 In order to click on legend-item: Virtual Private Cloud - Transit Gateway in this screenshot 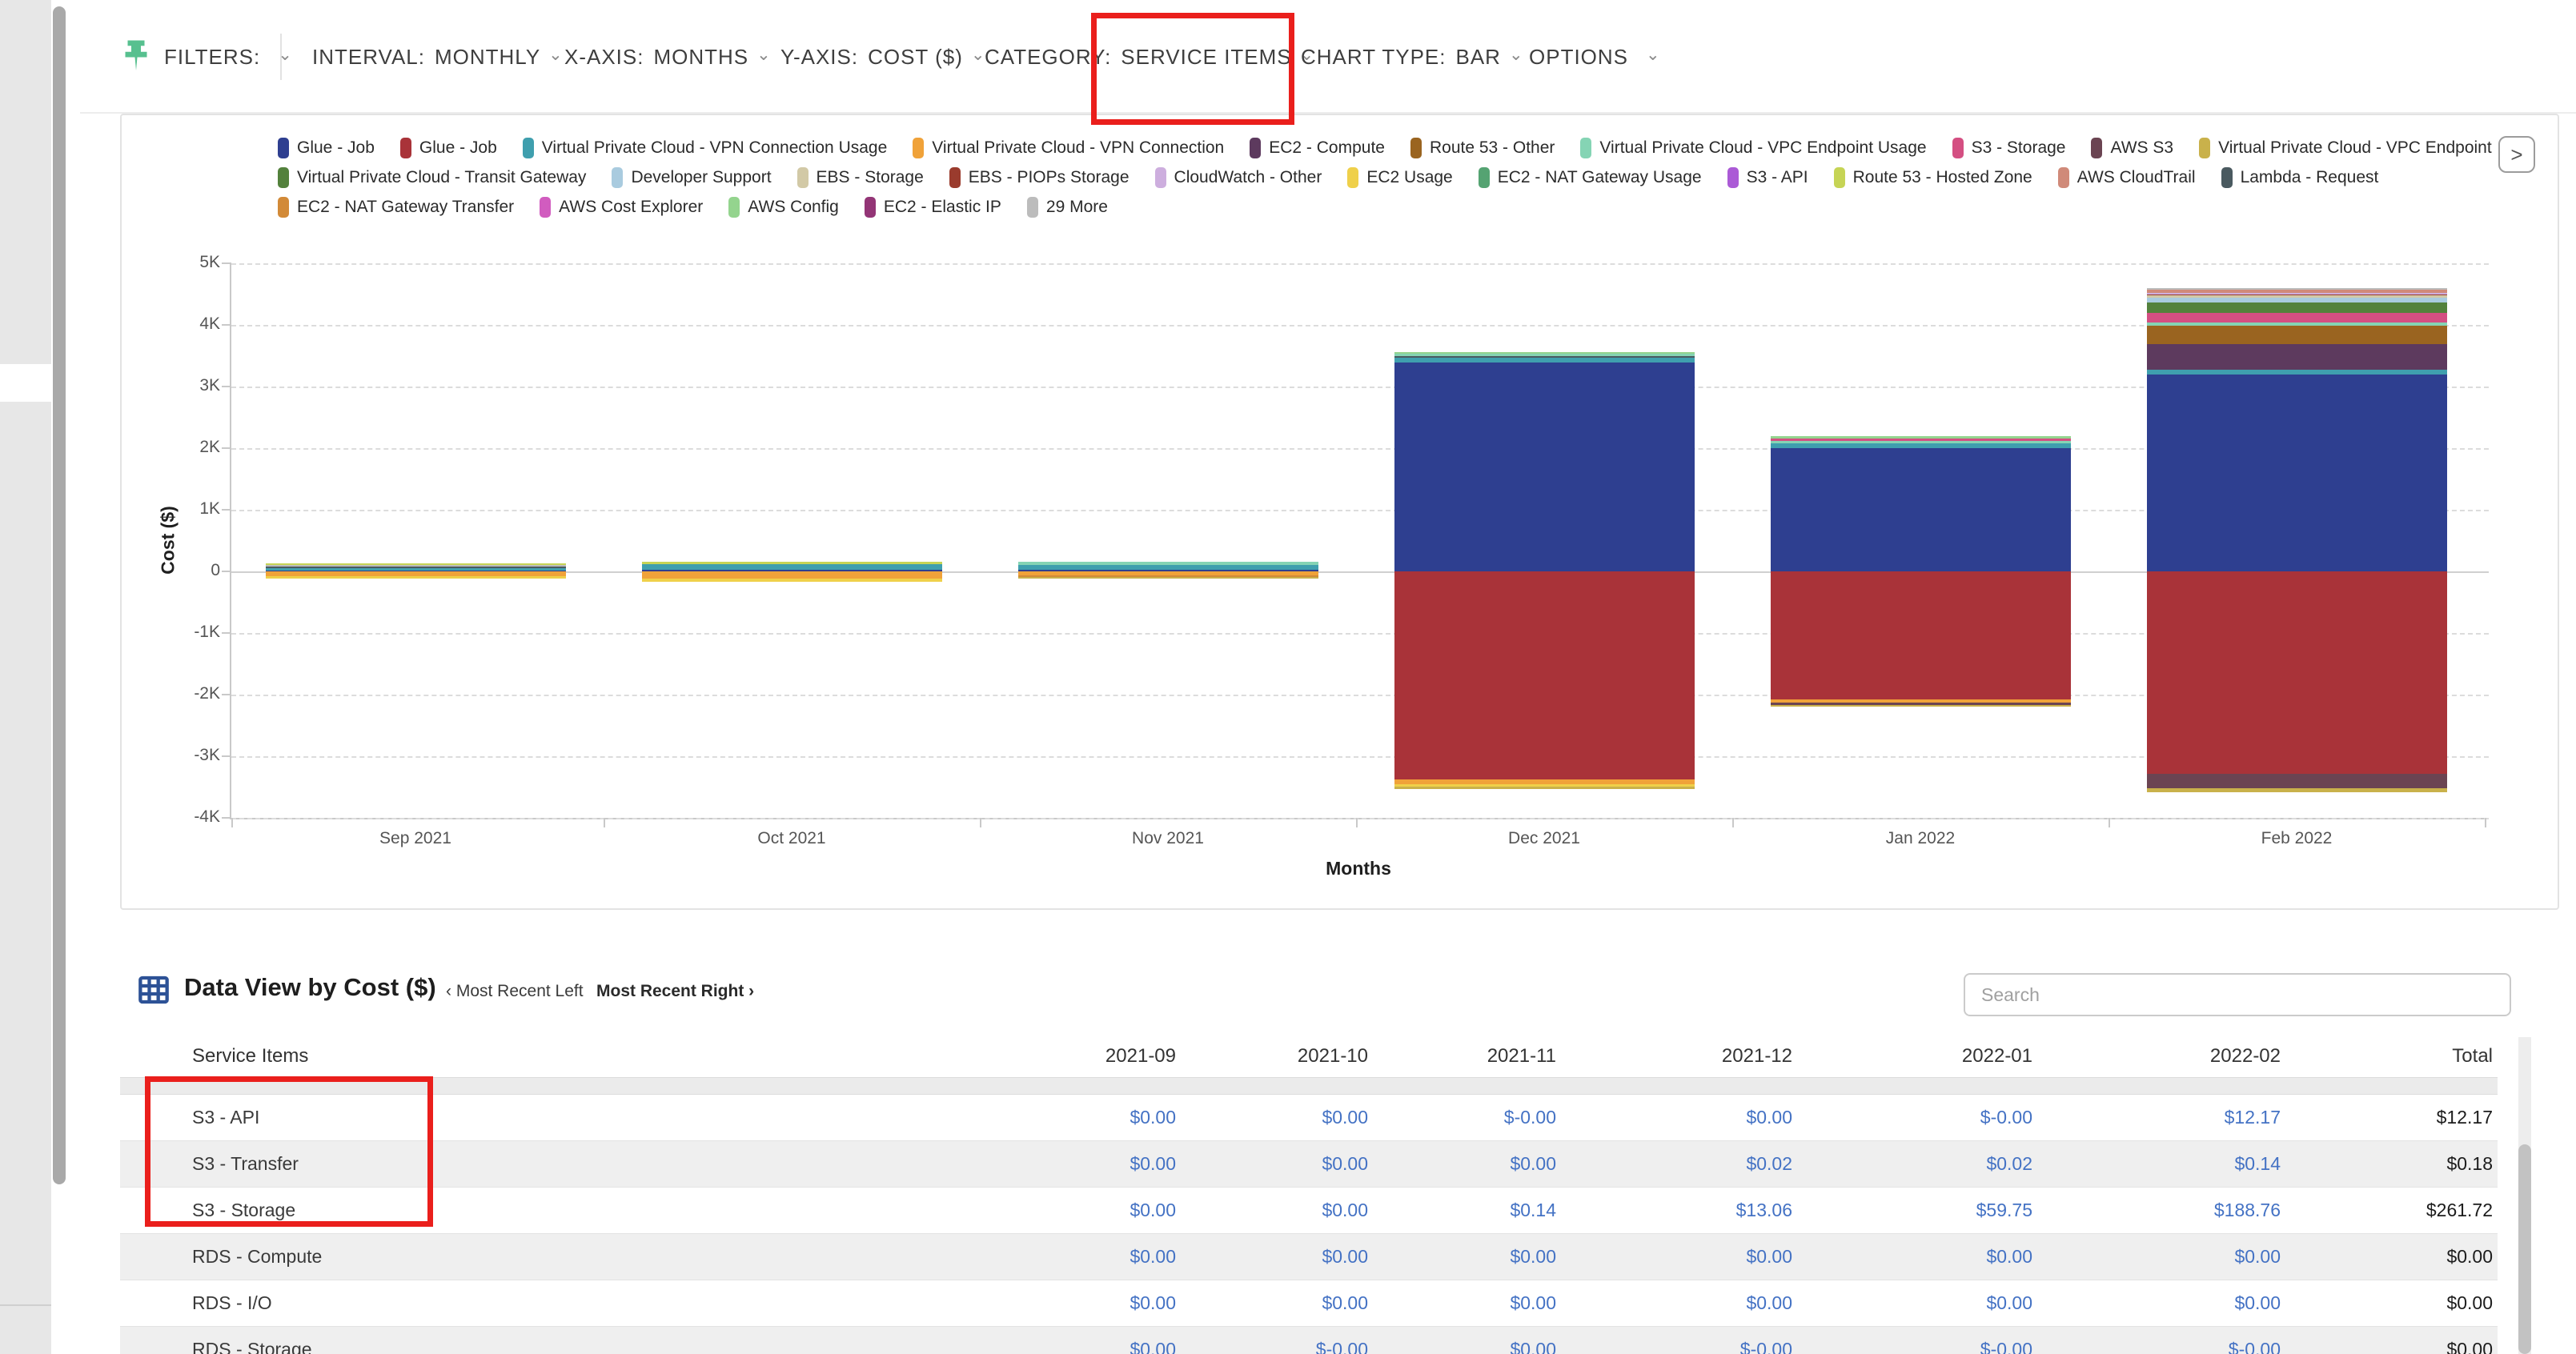, I will do `click(432, 177)`.